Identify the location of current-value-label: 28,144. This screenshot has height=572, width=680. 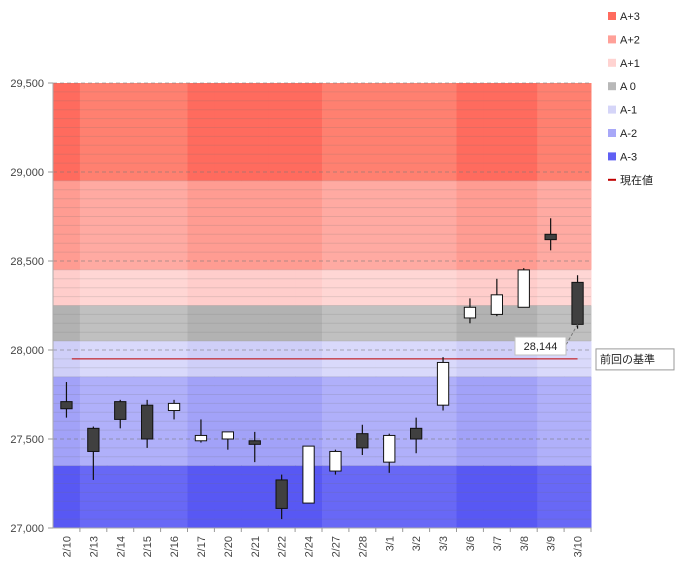
(541, 347).